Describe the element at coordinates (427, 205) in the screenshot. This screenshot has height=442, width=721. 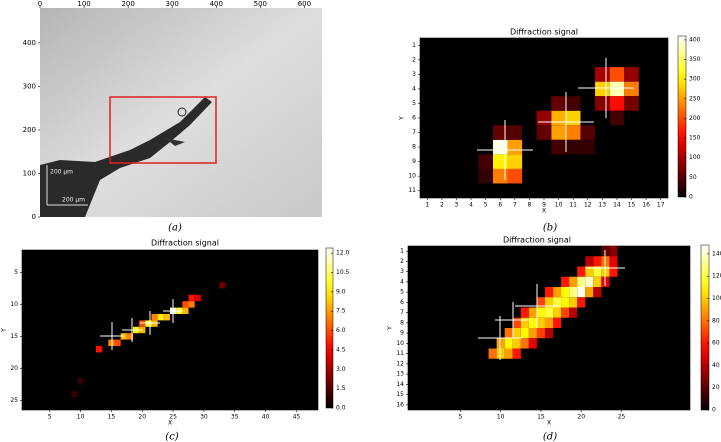
I see `x-tick-label: 1` at that location.